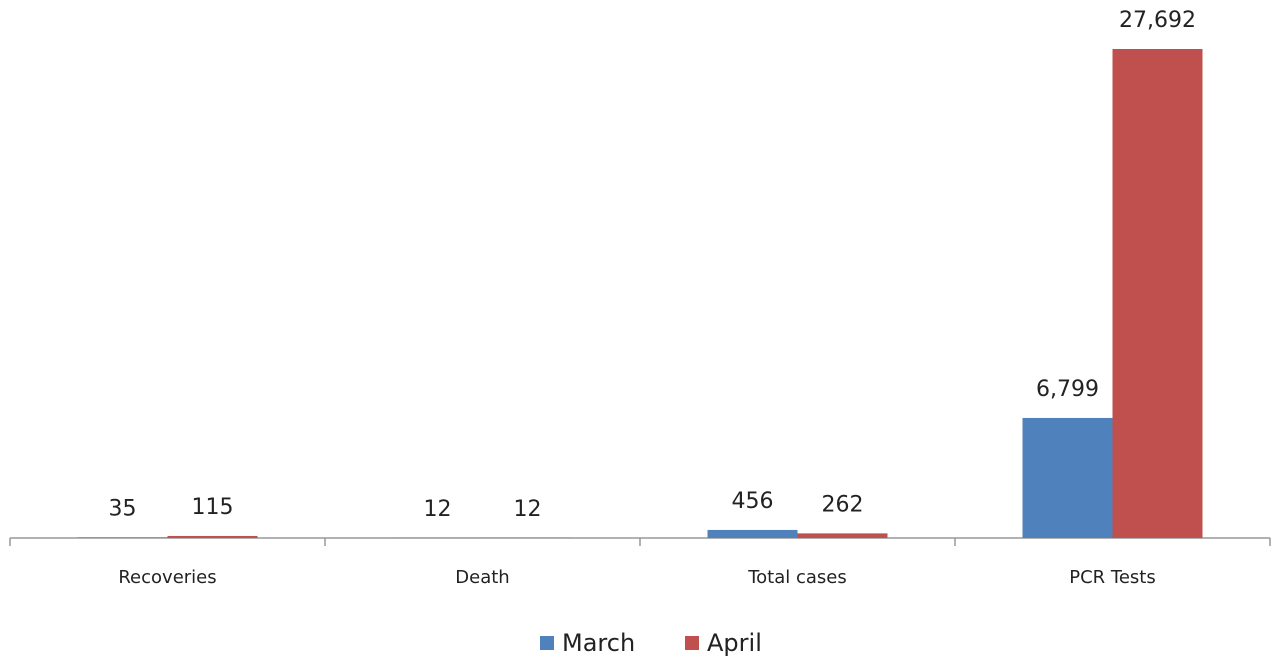  I want to click on data-label: 262, so click(843, 504).